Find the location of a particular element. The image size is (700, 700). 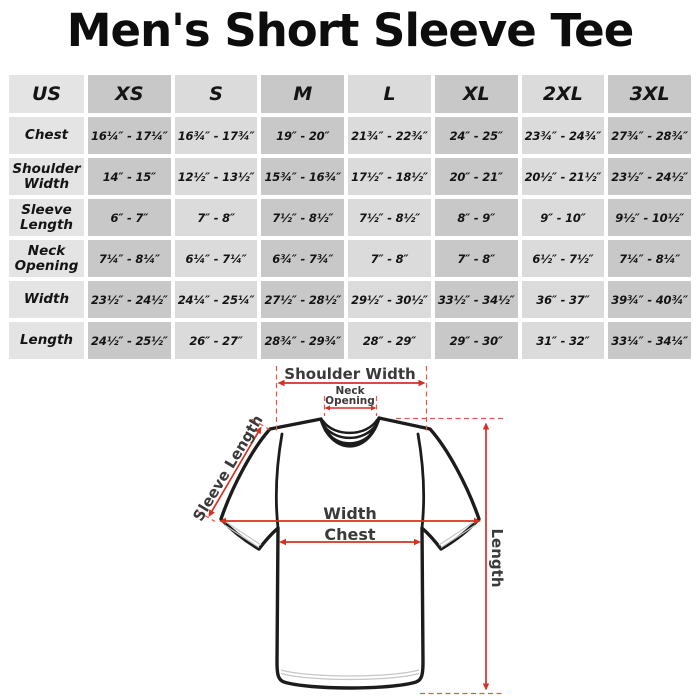

length-label: Length is located at coordinates (497, 558).